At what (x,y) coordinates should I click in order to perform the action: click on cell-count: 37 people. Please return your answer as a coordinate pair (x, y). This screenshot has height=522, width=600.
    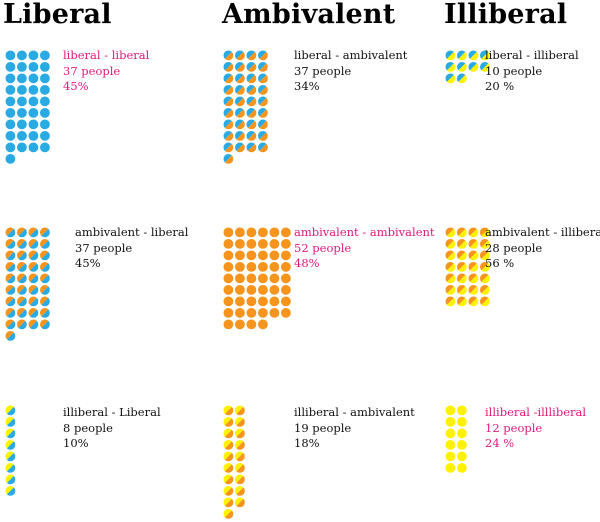
    Looking at the image, I should click on (104, 247).